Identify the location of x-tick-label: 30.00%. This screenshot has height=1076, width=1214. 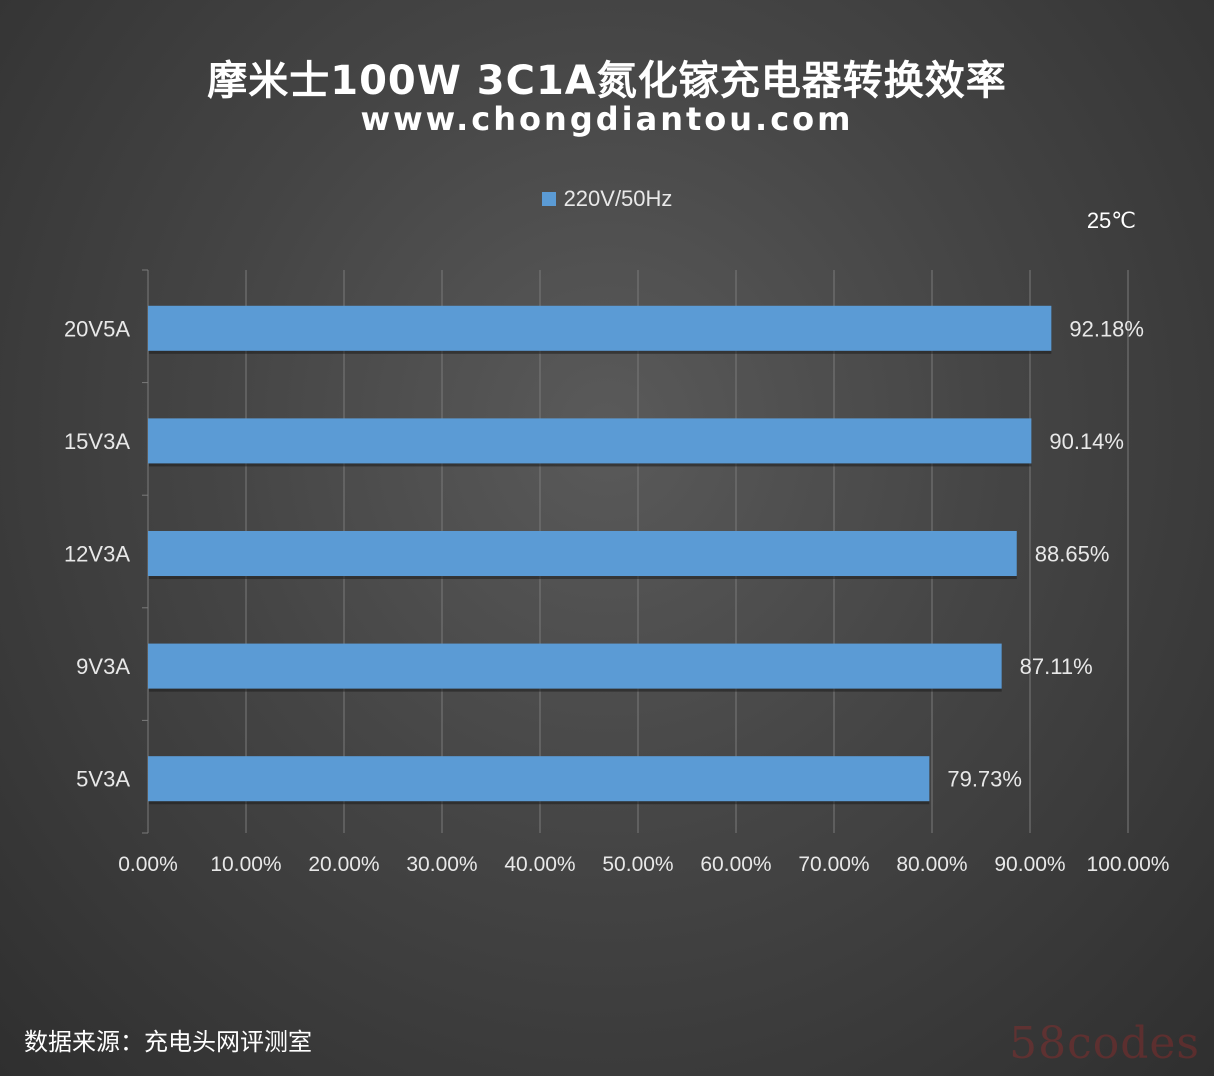
(441, 864).